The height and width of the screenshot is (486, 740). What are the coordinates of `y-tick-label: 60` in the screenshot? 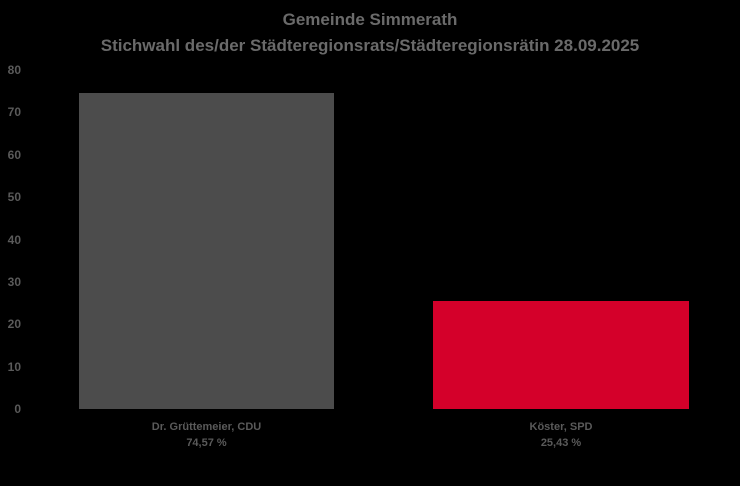 It's located at (14, 154).